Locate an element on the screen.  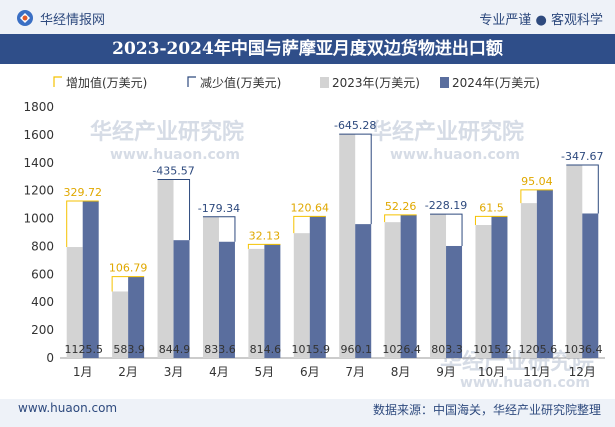
y-tick-label: 0 is located at coordinates (50, 358).